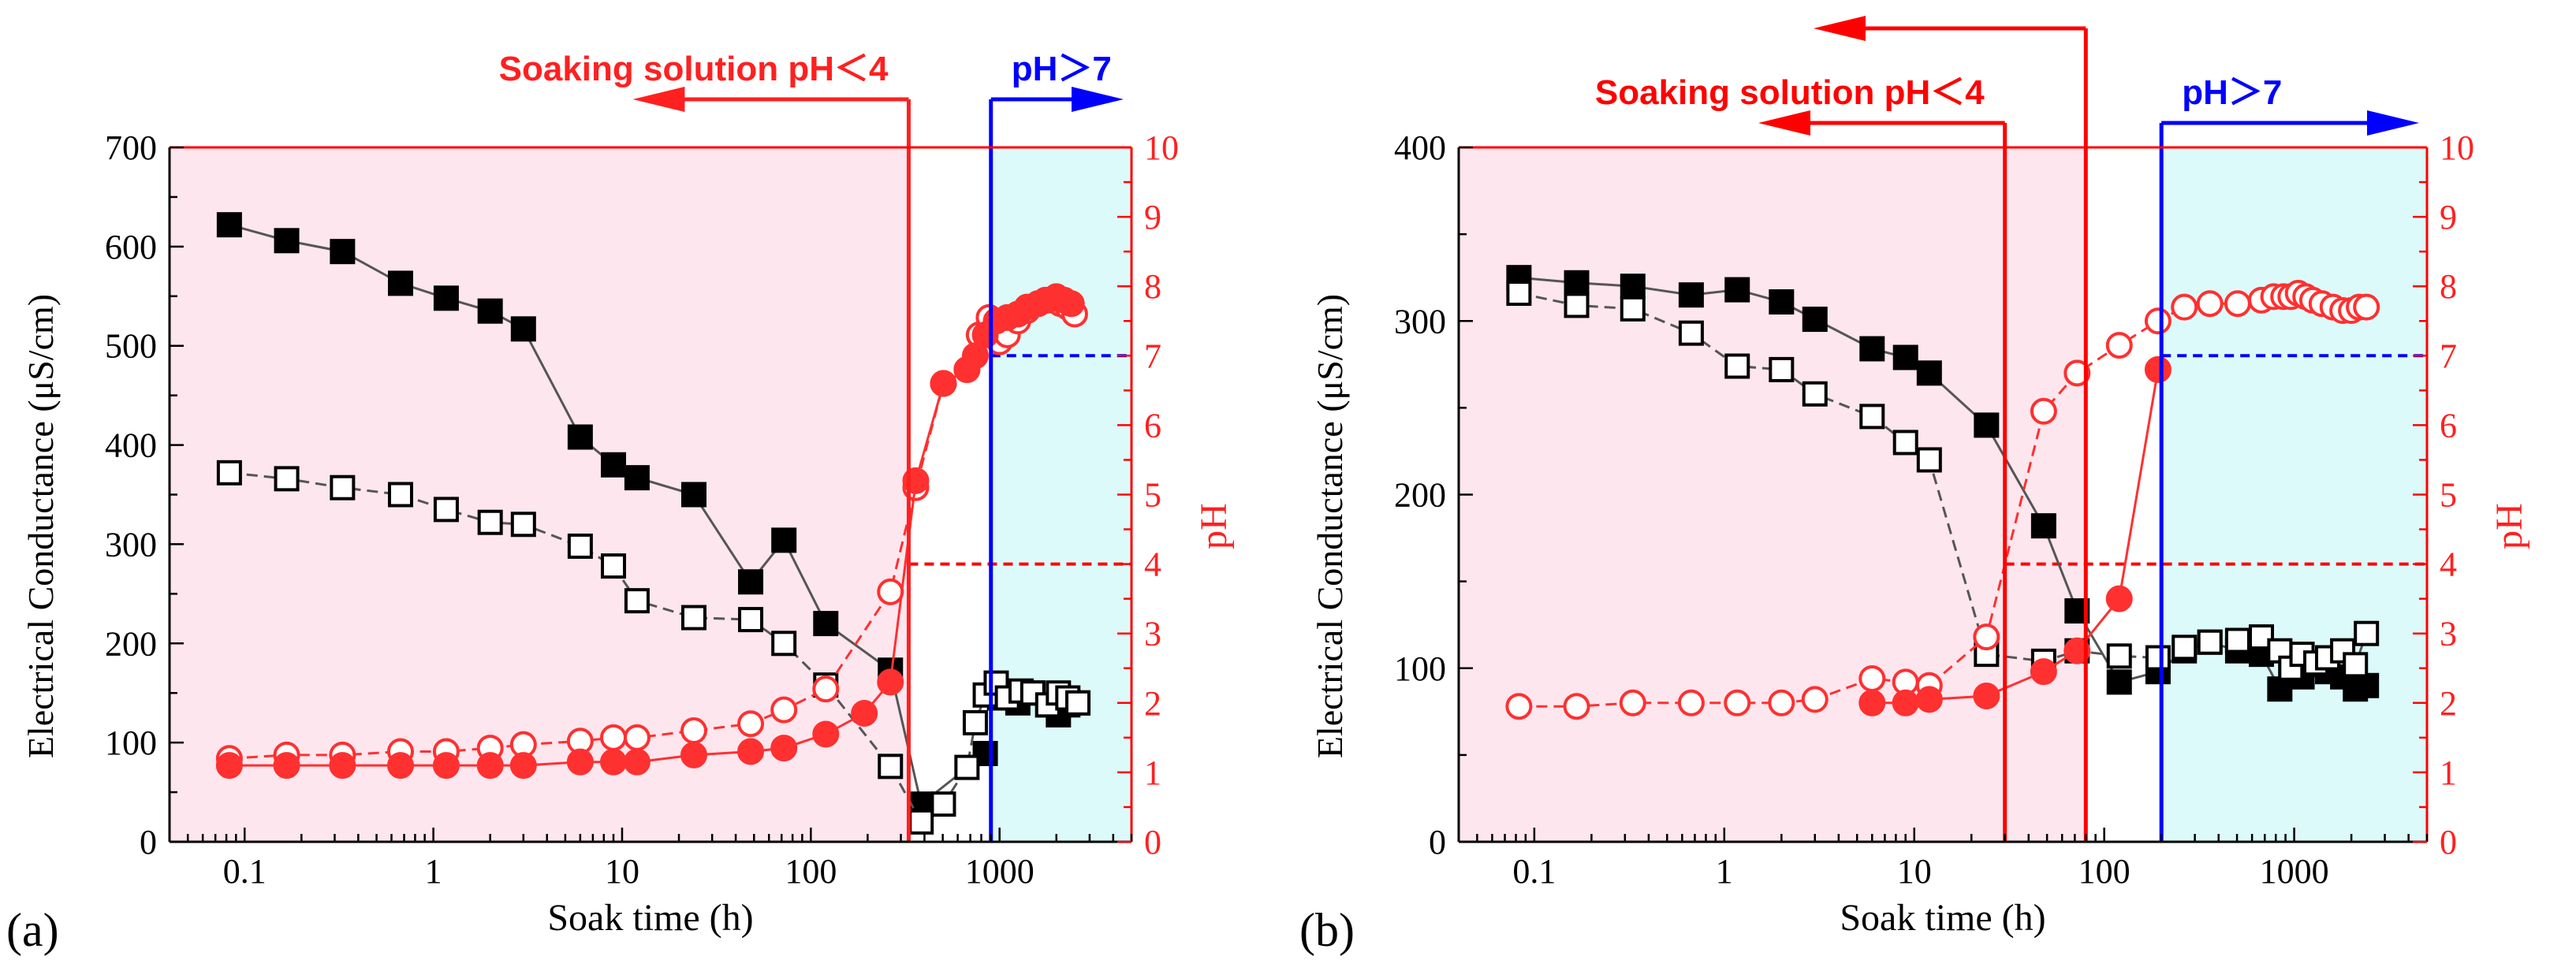 The image size is (2576, 975). What do you see at coordinates (1438, 842) in the screenshot?
I see `y-tick-label: 0` at bounding box center [1438, 842].